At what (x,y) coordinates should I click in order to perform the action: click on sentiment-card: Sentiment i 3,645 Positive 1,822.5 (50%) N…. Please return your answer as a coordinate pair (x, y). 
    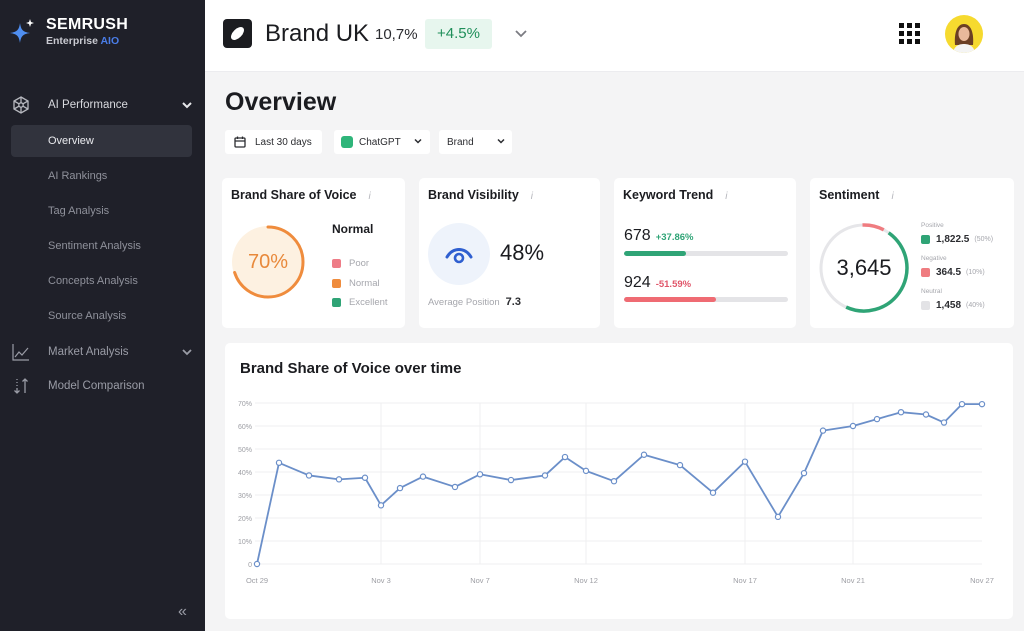
    Looking at the image, I should click on (912, 253).